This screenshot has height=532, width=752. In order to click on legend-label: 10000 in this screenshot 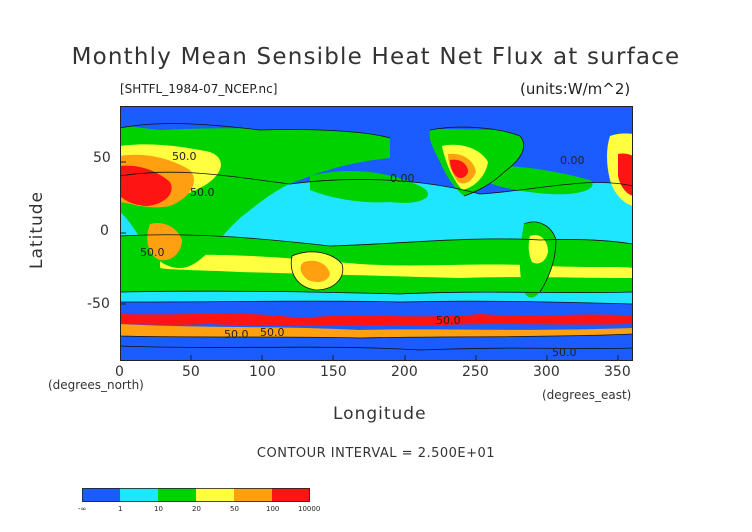, I will do `click(309, 509)`.